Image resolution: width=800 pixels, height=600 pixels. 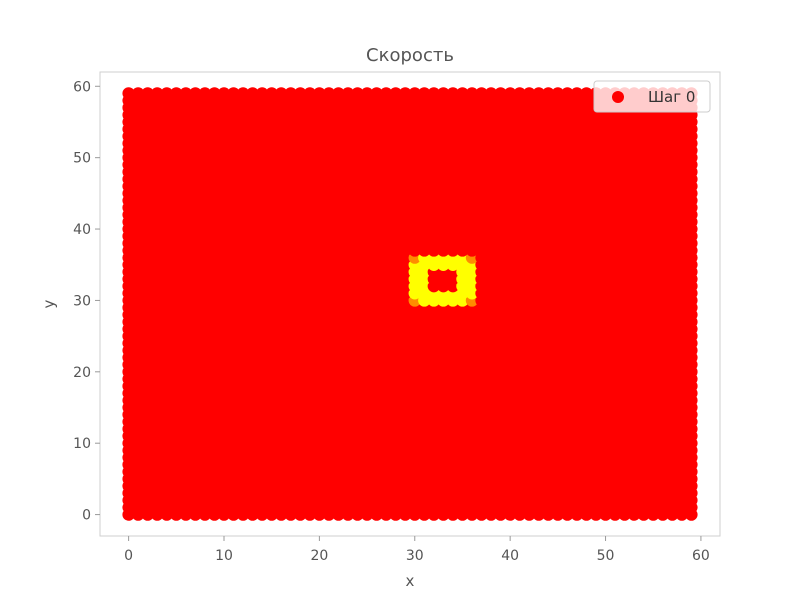 I want to click on x-tick-label: 30, so click(x=415, y=556).